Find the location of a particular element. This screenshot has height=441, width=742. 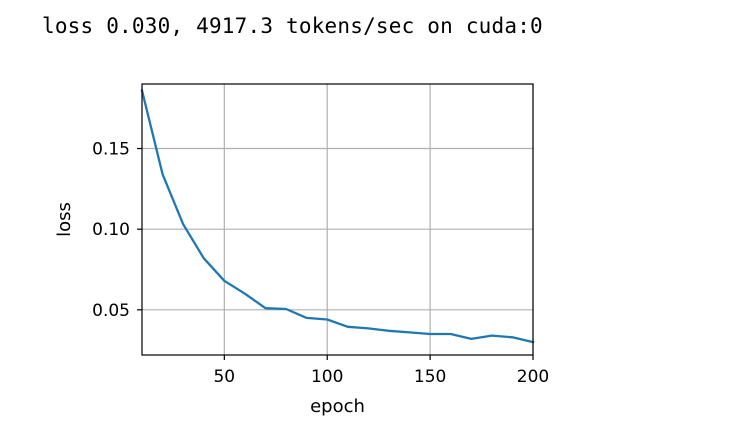

y-tick-label: 0.15 is located at coordinates (111, 150).